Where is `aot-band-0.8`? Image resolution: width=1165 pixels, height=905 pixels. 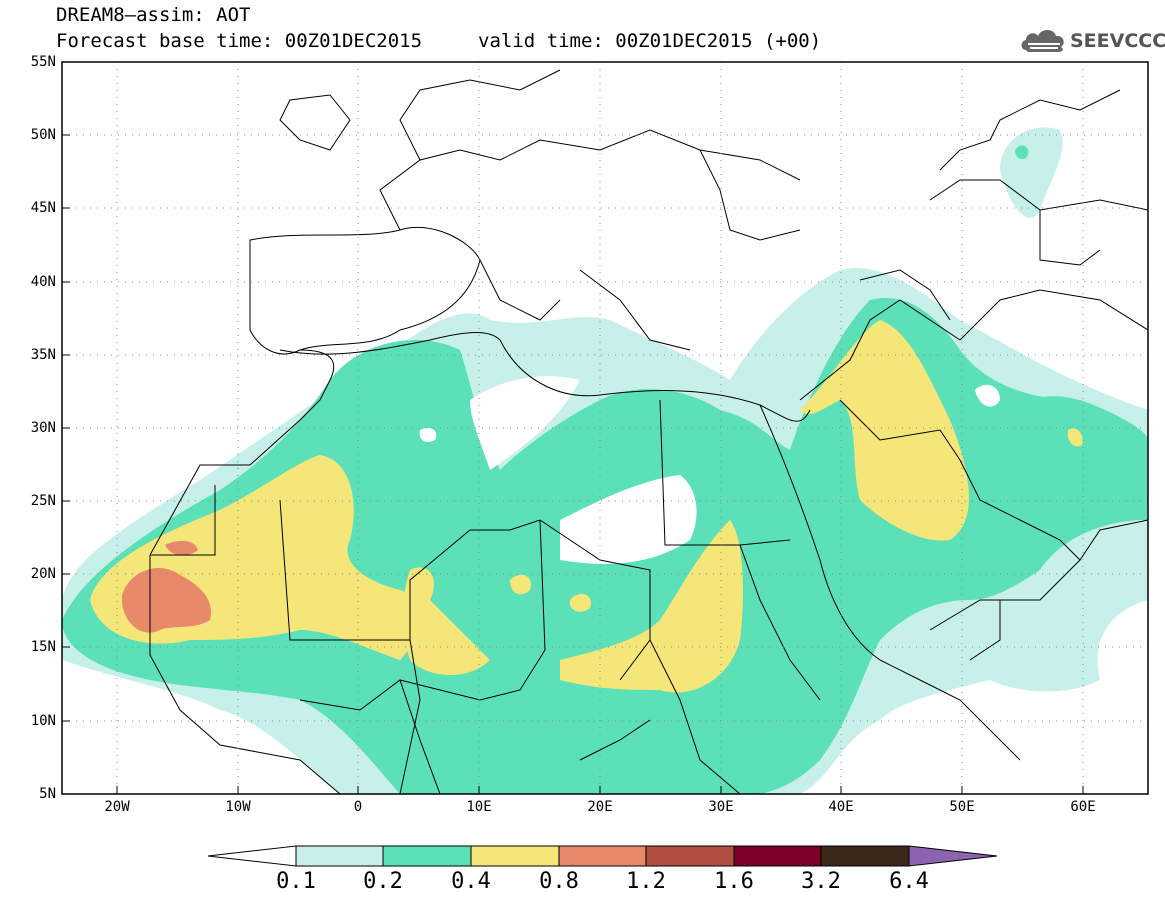 aot-band-0.8 is located at coordinates (166, 586).